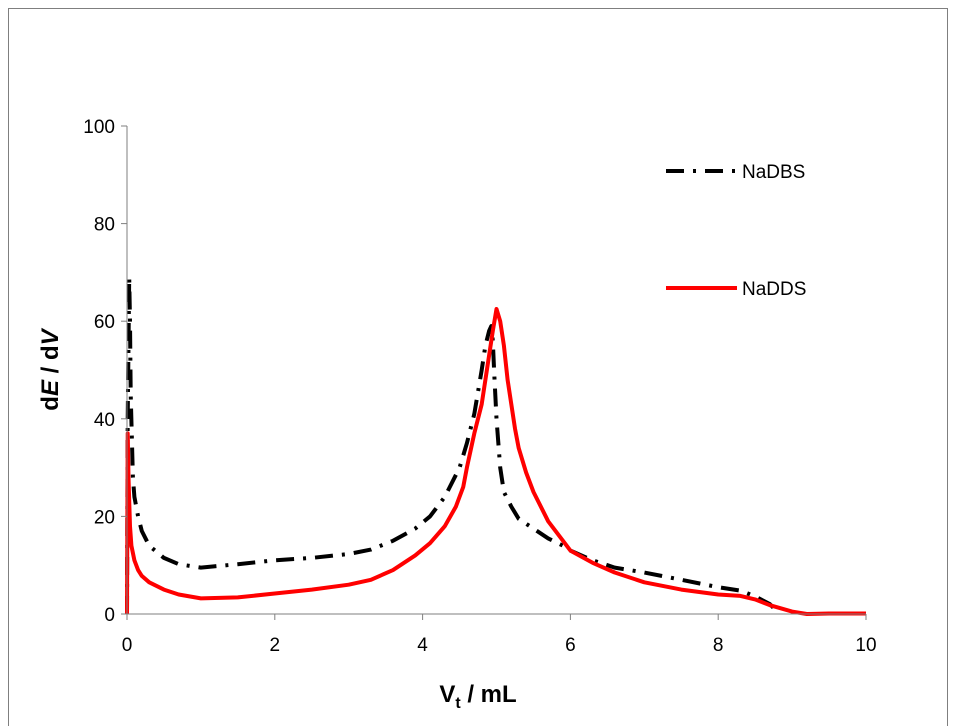 The image size is (956, 726). I want to click on x-axis-title-unit: / mL, so click(489, 694).